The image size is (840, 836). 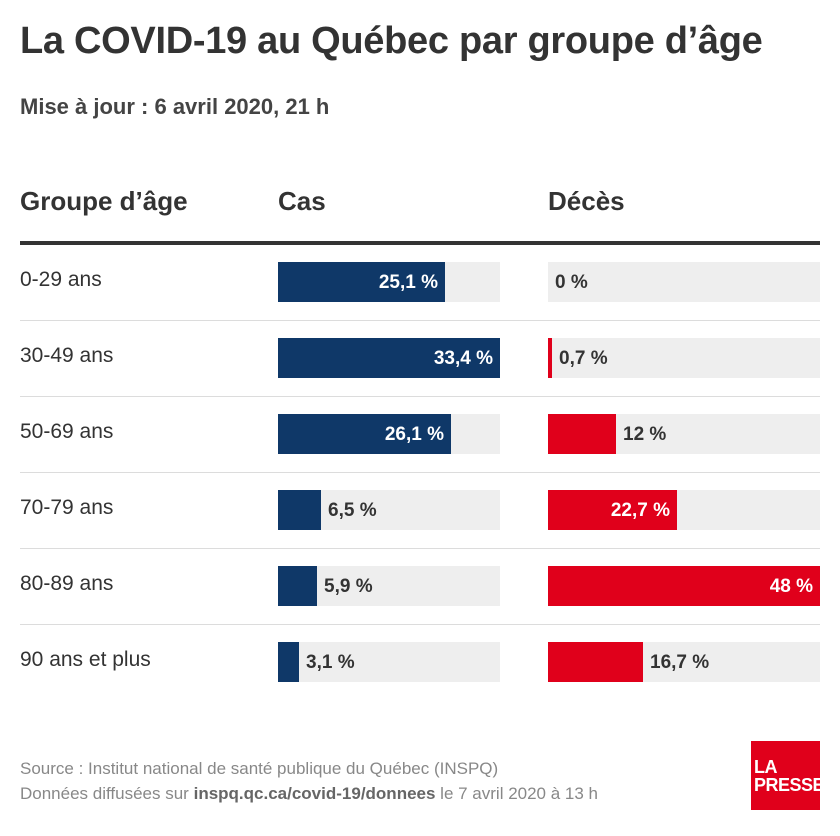 I want to click on deaths-track: 48 %, so click(x=684, y=586).